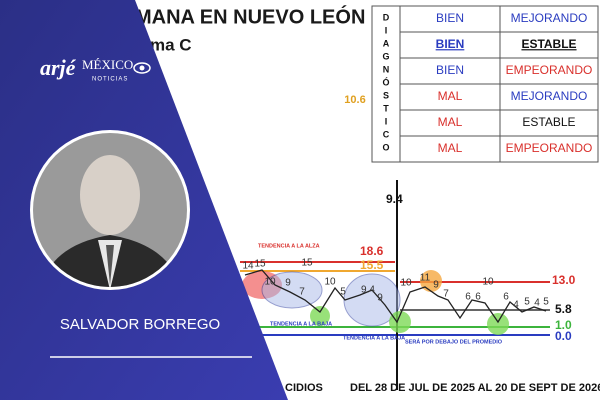  Describe the element at coordinates (386, 17) in the screenshot. I see `diagnosis-letter: D` at that location.